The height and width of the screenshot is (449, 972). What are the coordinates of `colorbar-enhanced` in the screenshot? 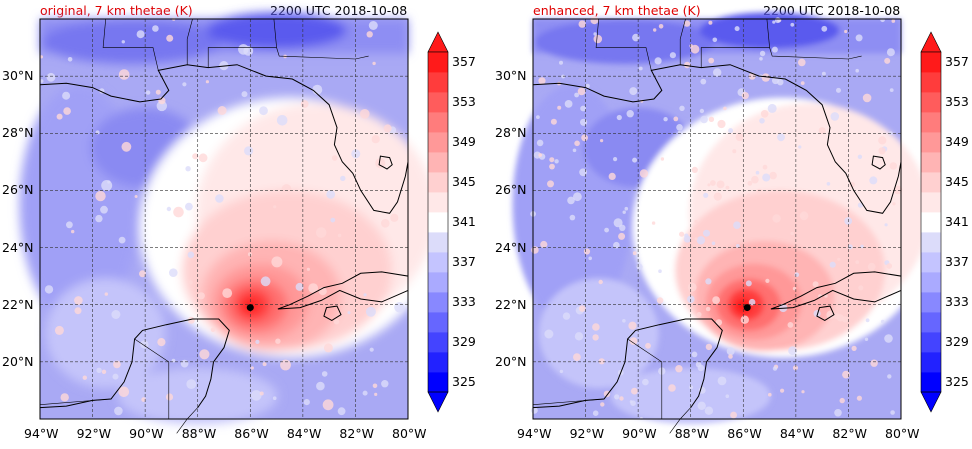 It's located at (931, 222).